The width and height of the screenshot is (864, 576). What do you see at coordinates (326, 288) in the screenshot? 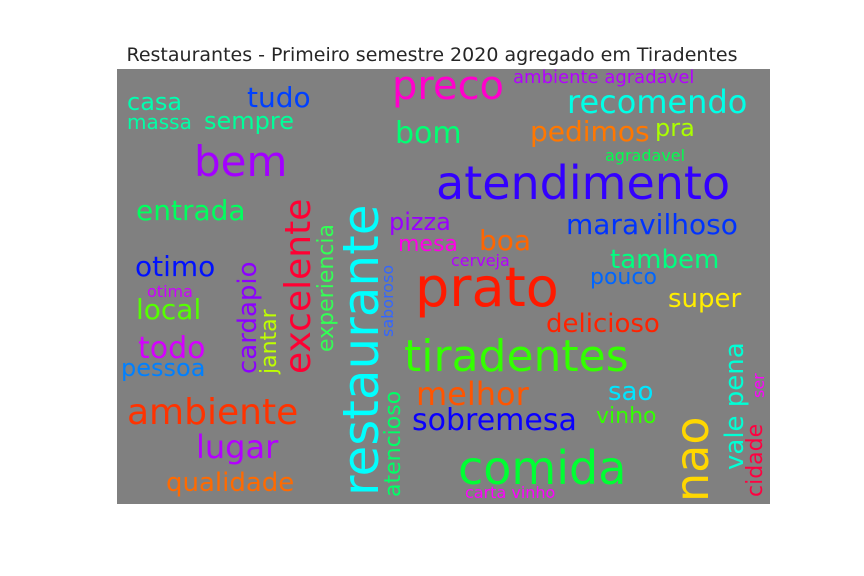
I see `word-experiencia: experiencia` at bounding box center [326, 288].